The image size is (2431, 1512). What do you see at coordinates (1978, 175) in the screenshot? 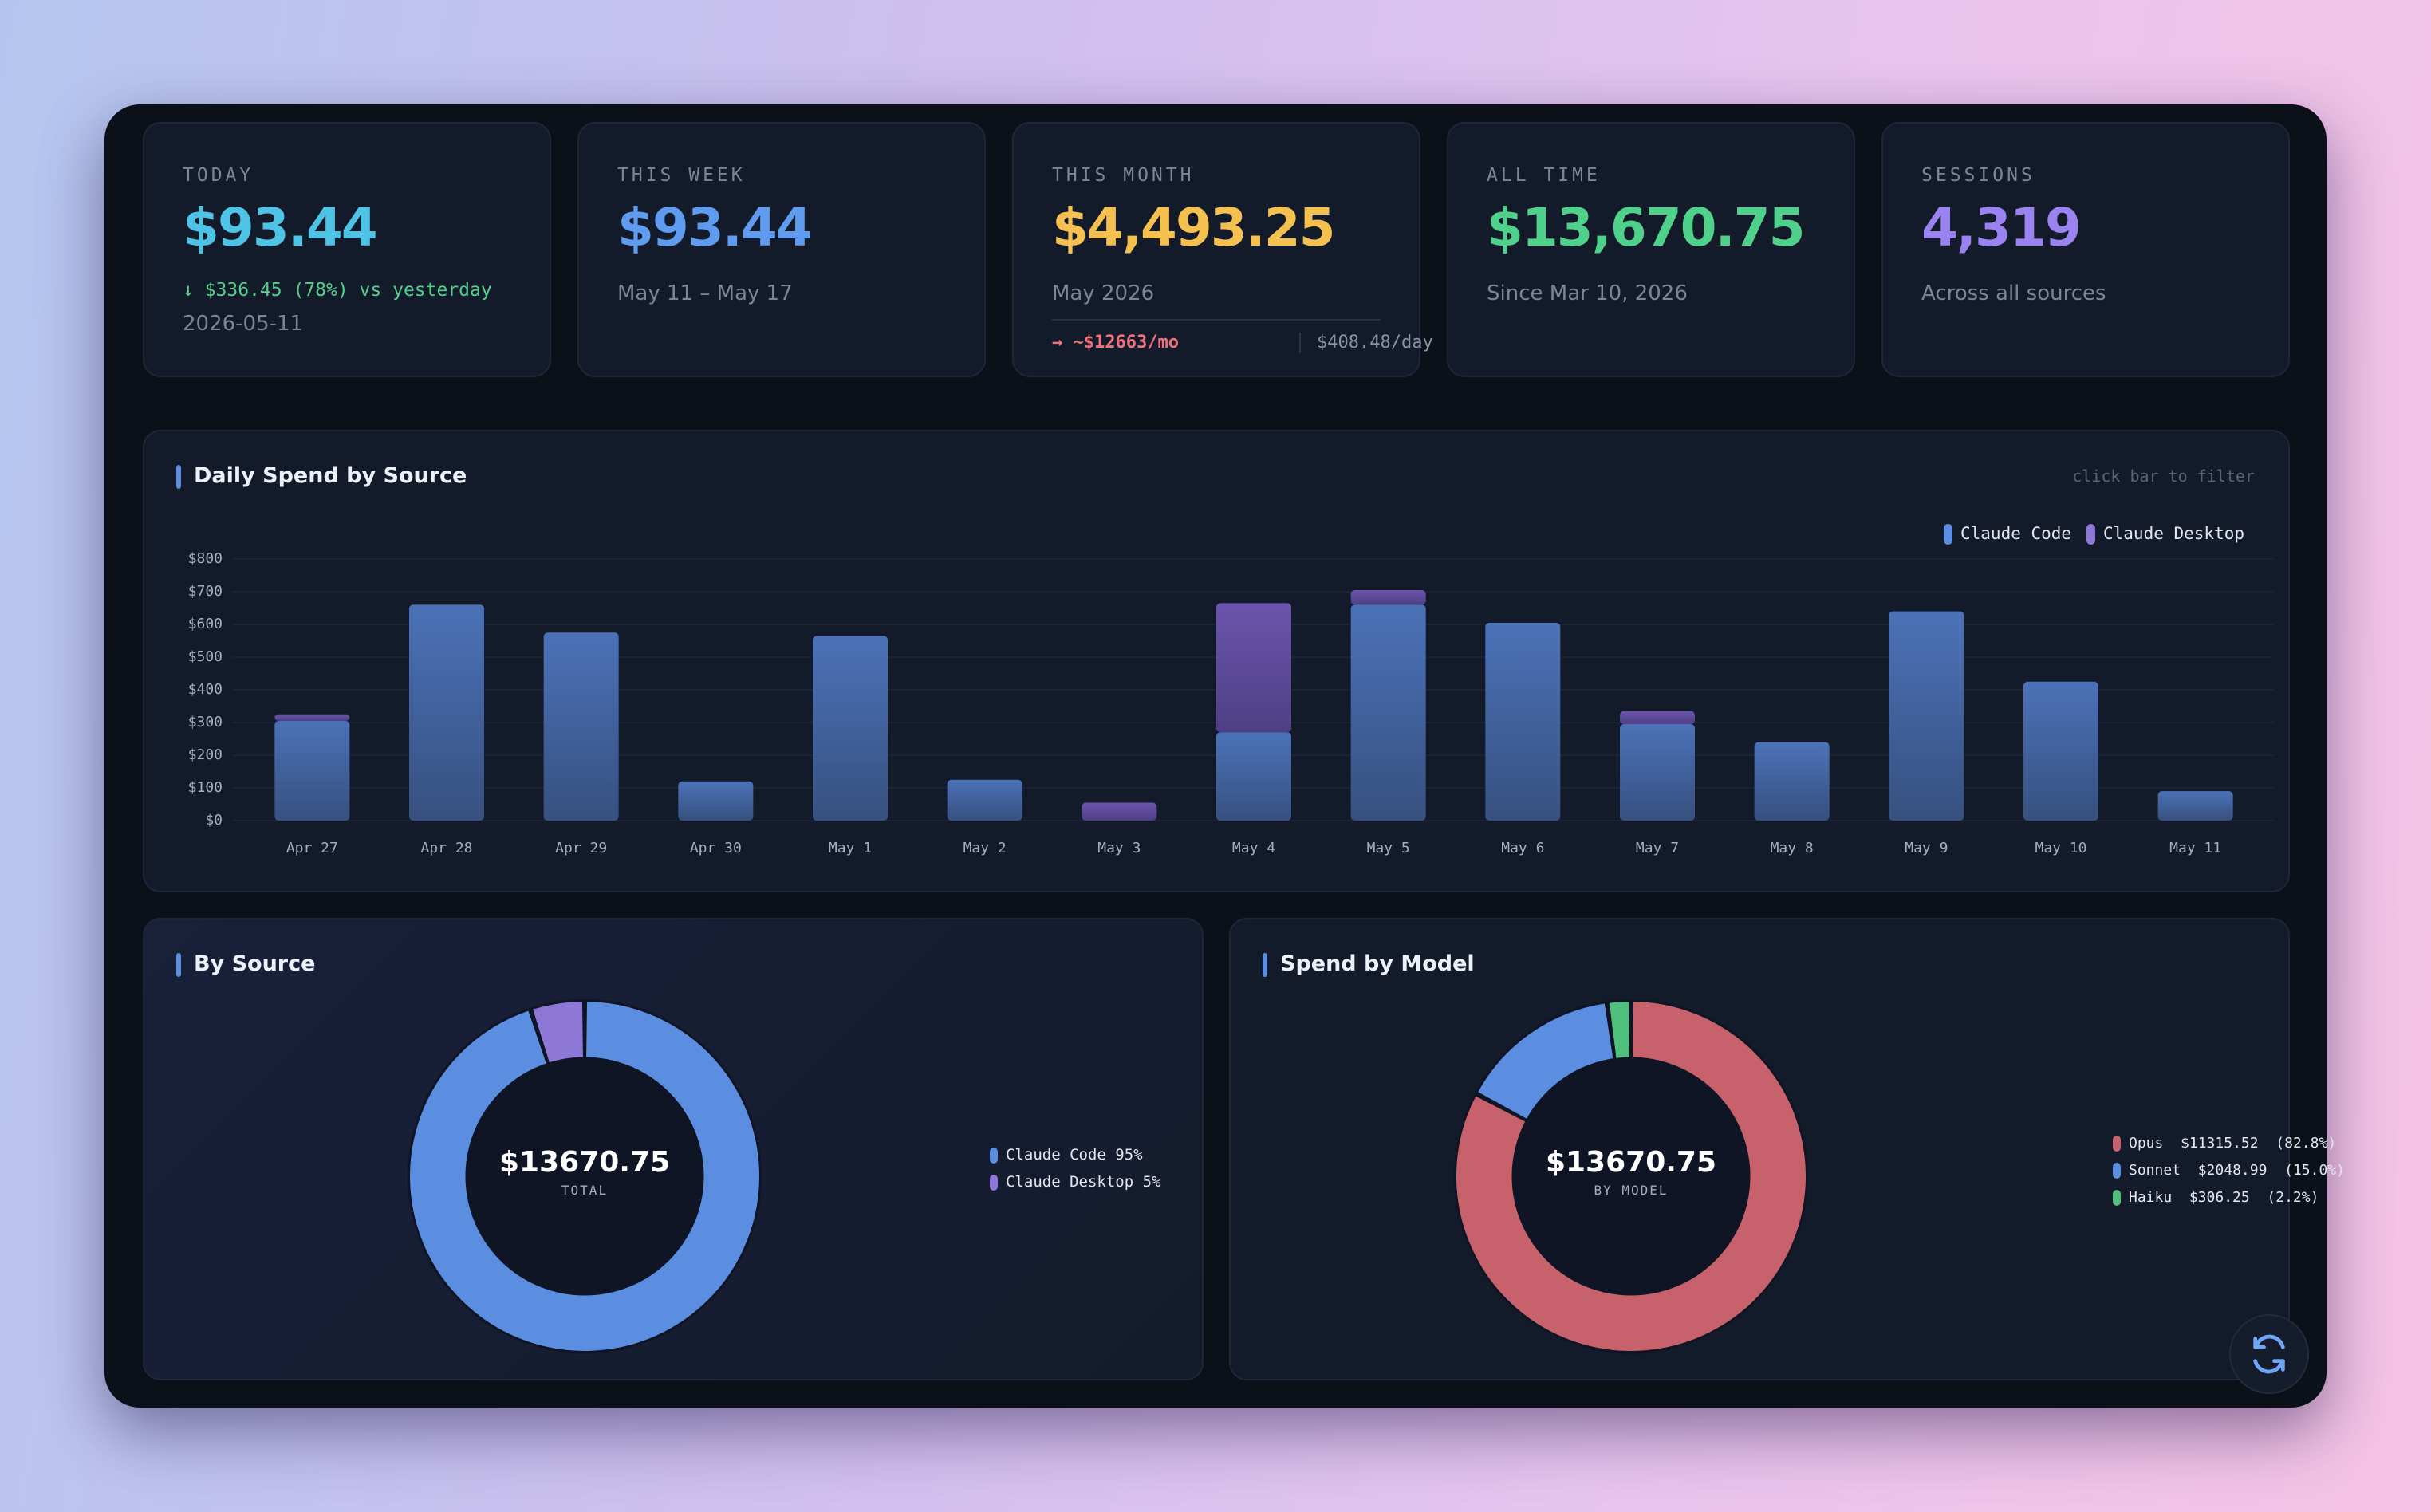
I see `stat-label: SESSIONS` at bounding box center [1978, 175].